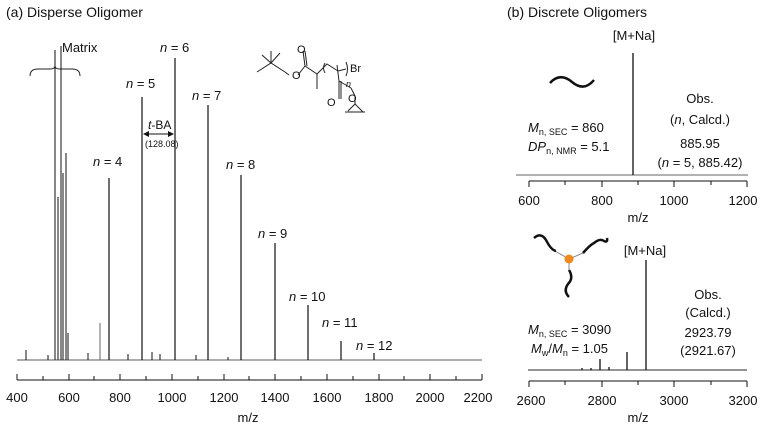 This screenshot has width=766, height=428. What do you see at coordinates (174, 47) in the screenshot?
I see `svg-text: n = 6` at bounding box center [174, 47].